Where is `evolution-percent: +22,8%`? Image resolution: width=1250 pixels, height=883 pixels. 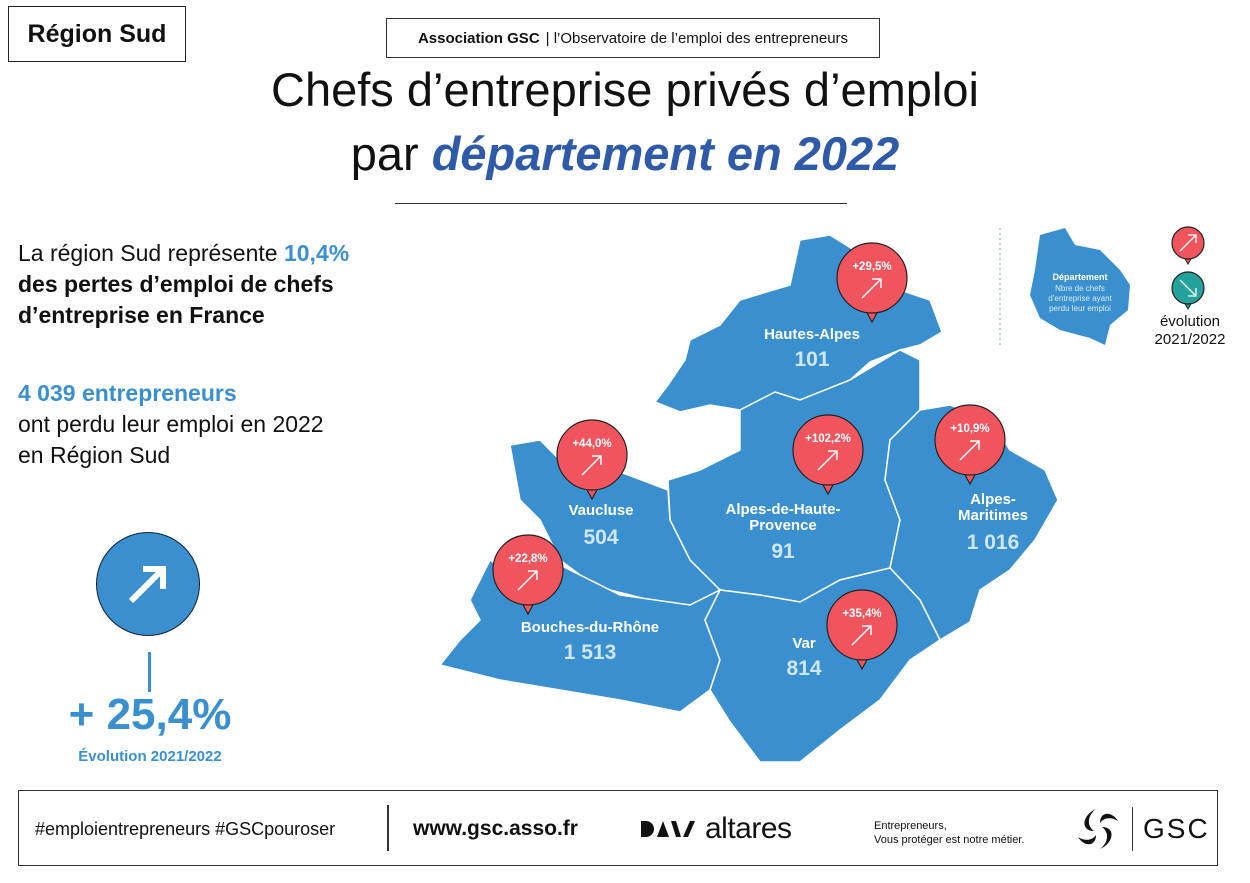 evolution-percent: +22,8% is located at coordinates (527, 559).